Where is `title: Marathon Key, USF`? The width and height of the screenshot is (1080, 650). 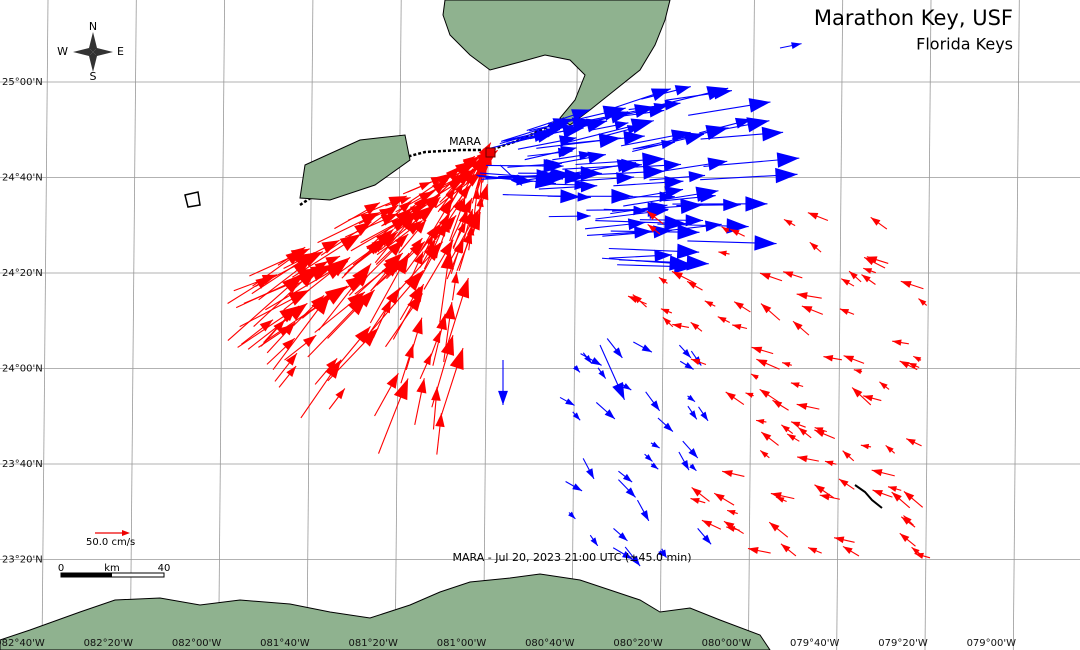 title: Marathon Key, USF is located at coordinates (913, 18).